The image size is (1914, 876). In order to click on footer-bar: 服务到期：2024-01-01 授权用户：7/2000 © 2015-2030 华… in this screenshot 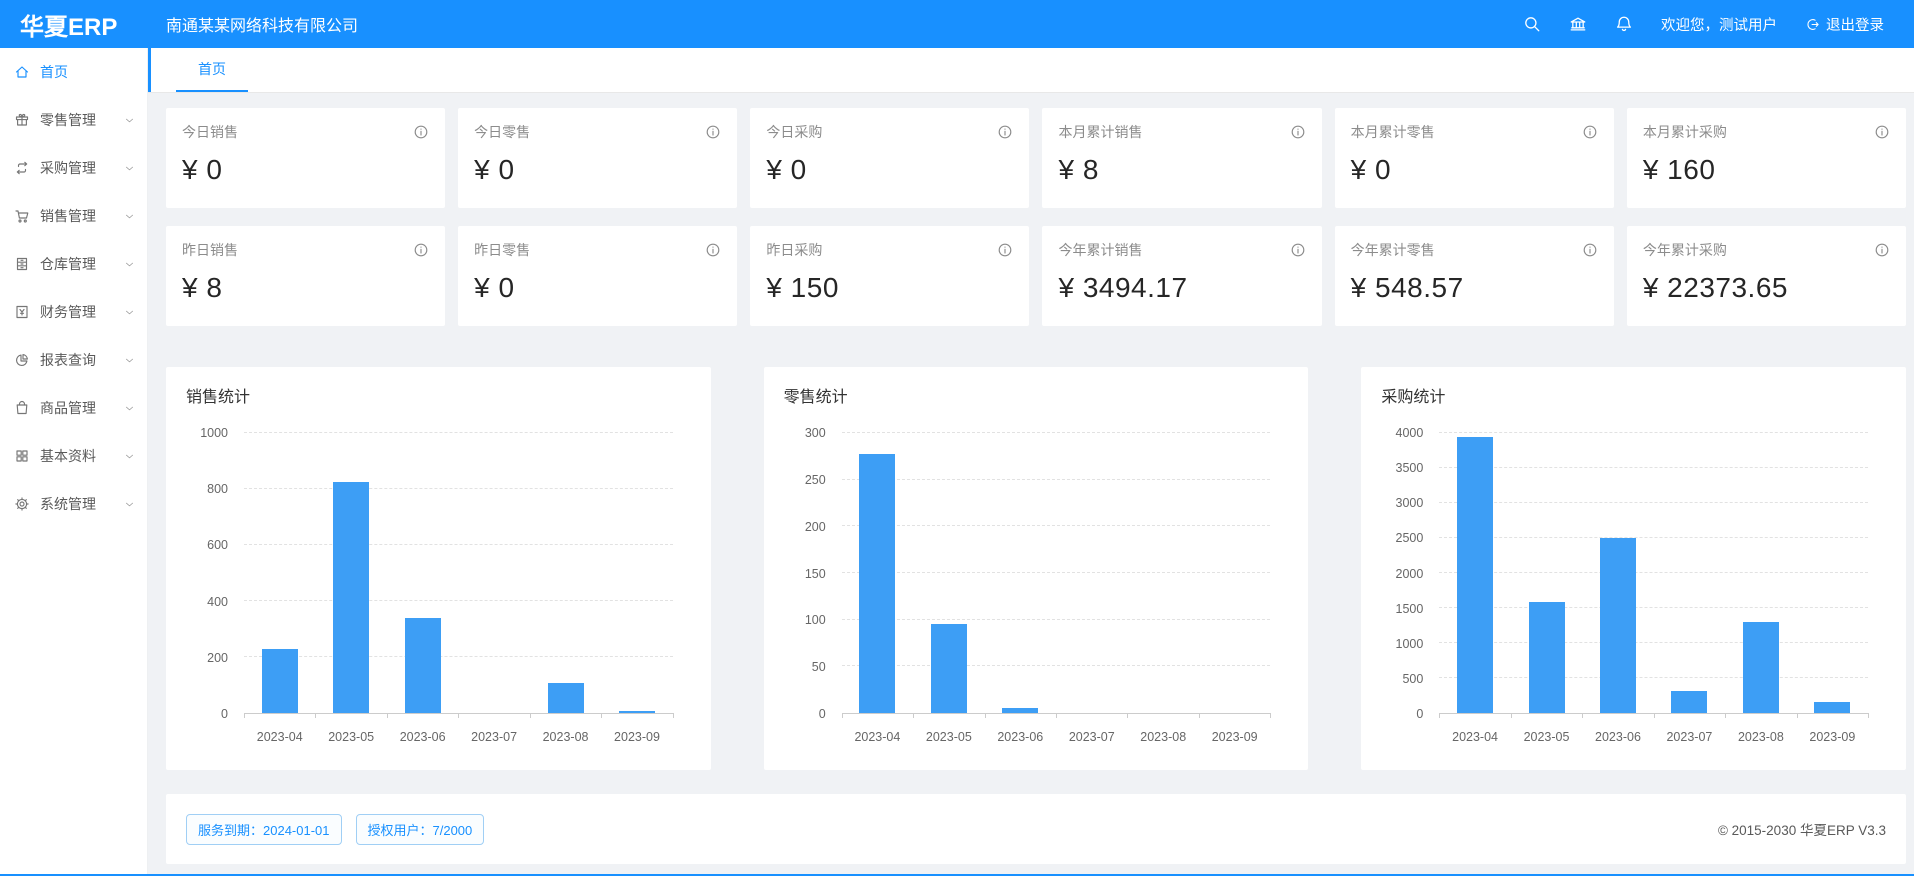, I will do `click(1036, 829)`.